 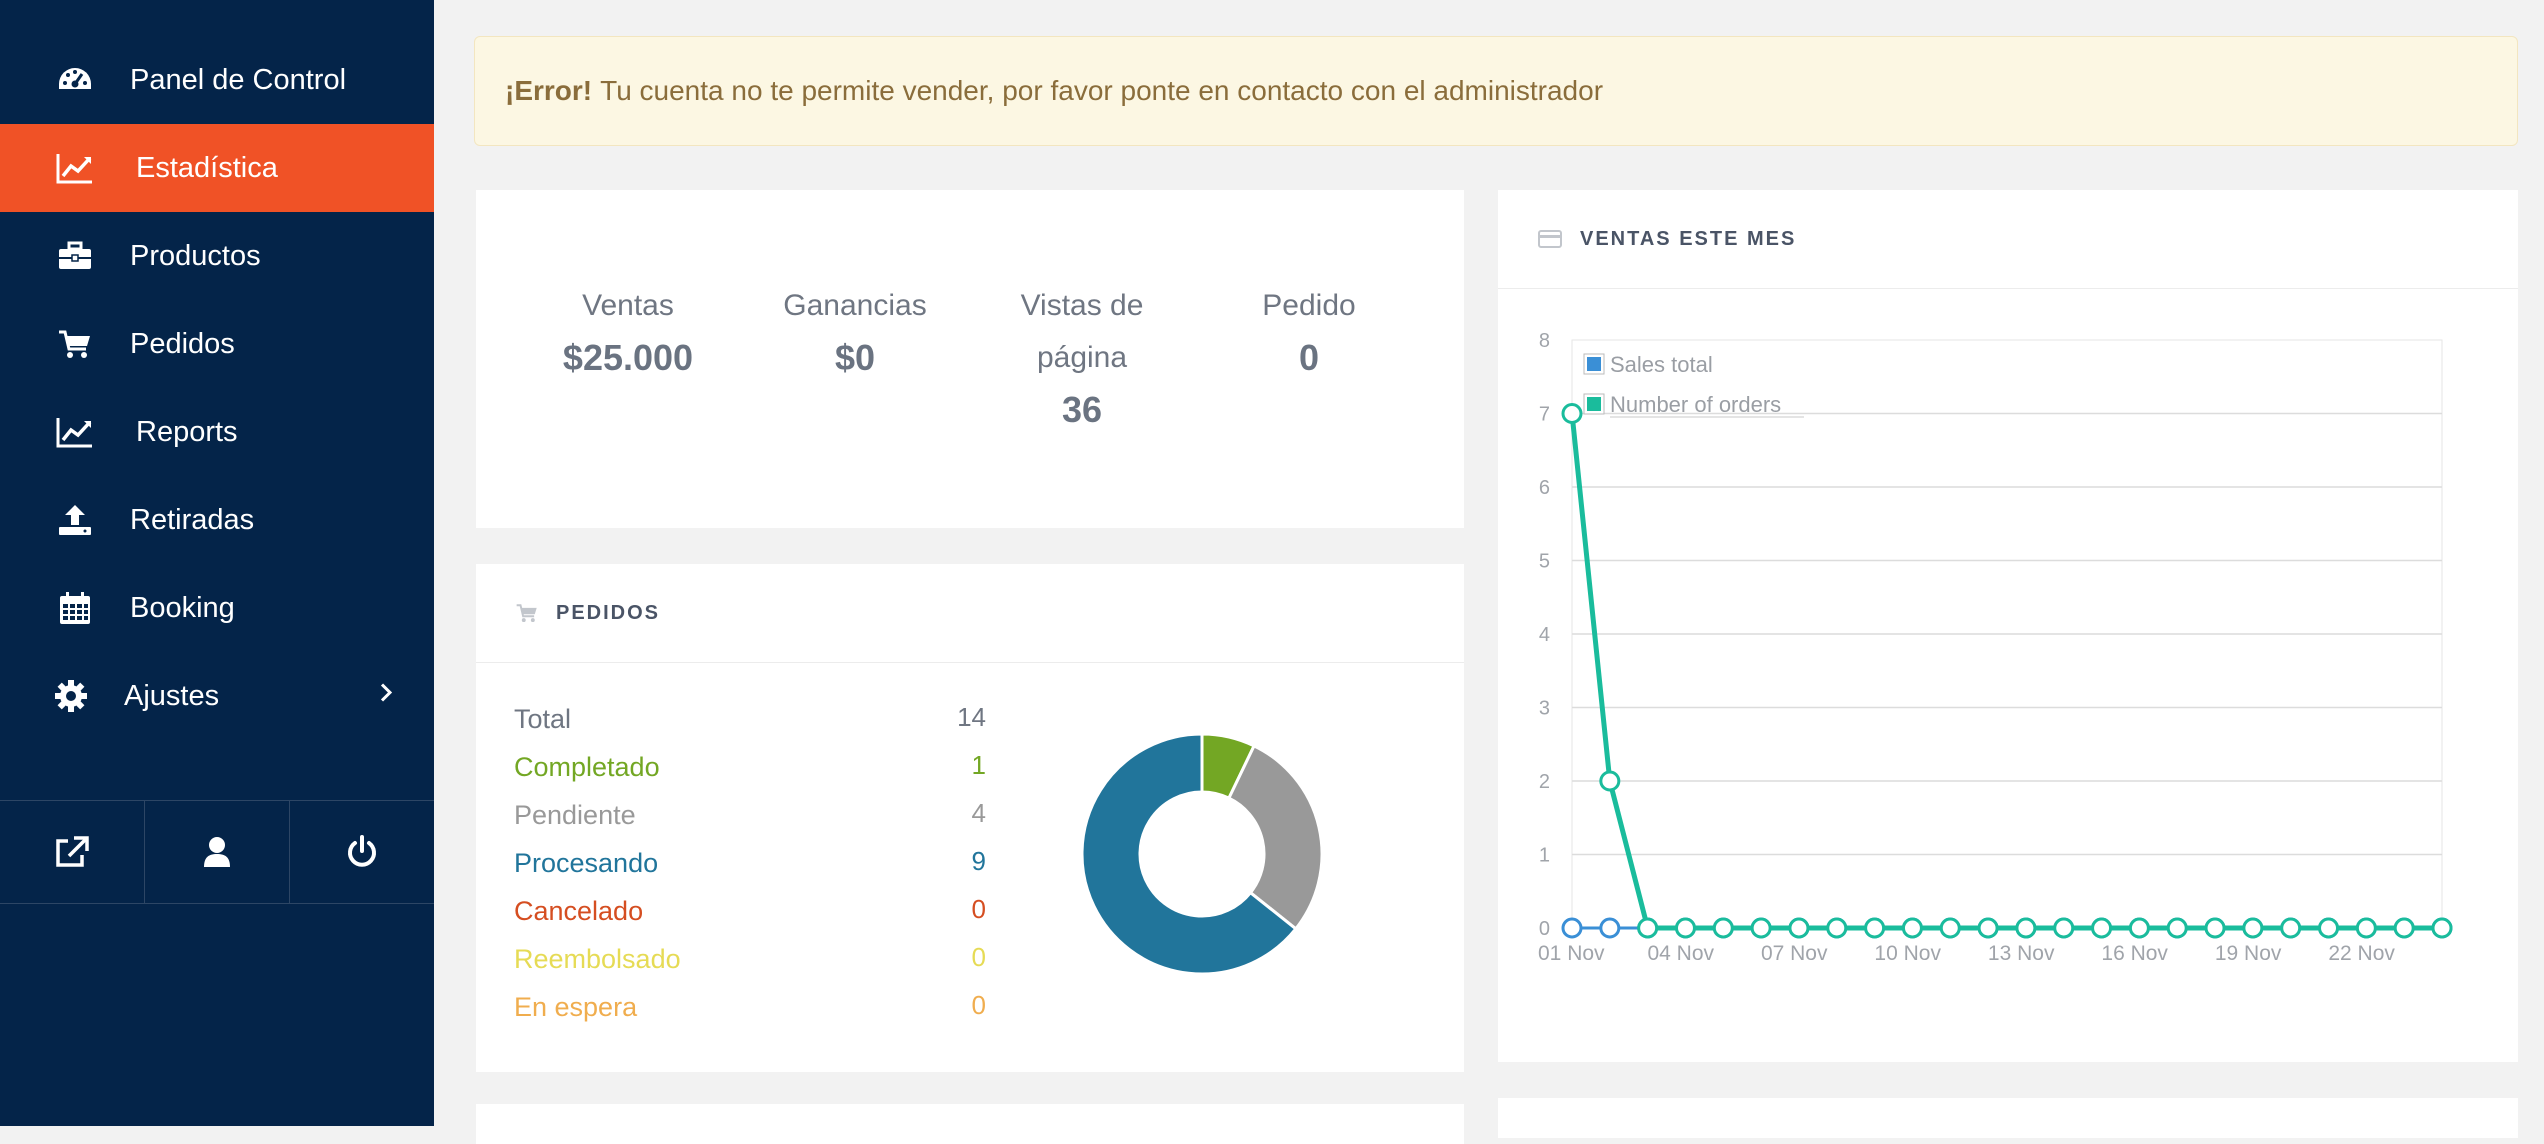 What do you see at coordinates (1275, 837) in the screenshot?
I see `donut-slice-pendiente` at bounding box center [1275, 837].